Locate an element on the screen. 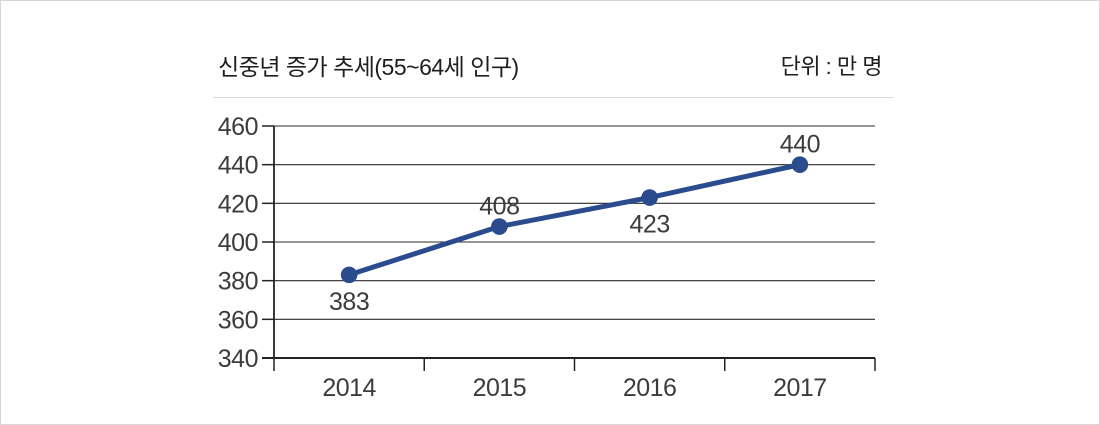 The width and height of the screenshot is (1100, 425). y-tick-label: 380 is located at coordinates (238, 282).